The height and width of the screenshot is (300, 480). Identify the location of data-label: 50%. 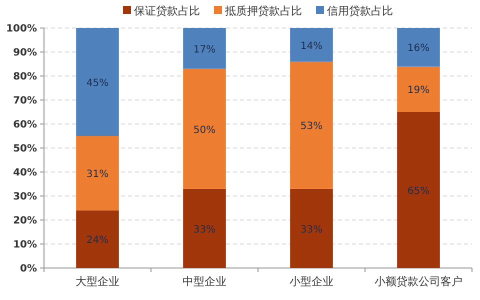
(204, 130).